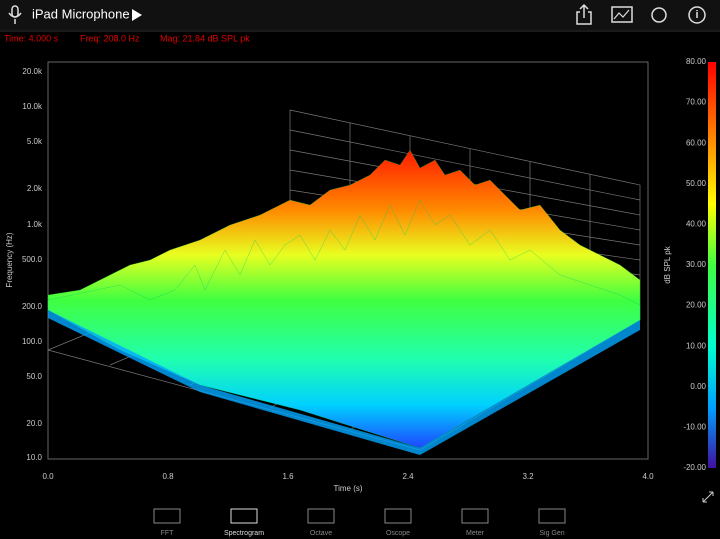  What do you see at coordinates (696, 102) in the screenshot?
I see `colorbar-tick-label: 70.00` at bounding box center [696, 102].